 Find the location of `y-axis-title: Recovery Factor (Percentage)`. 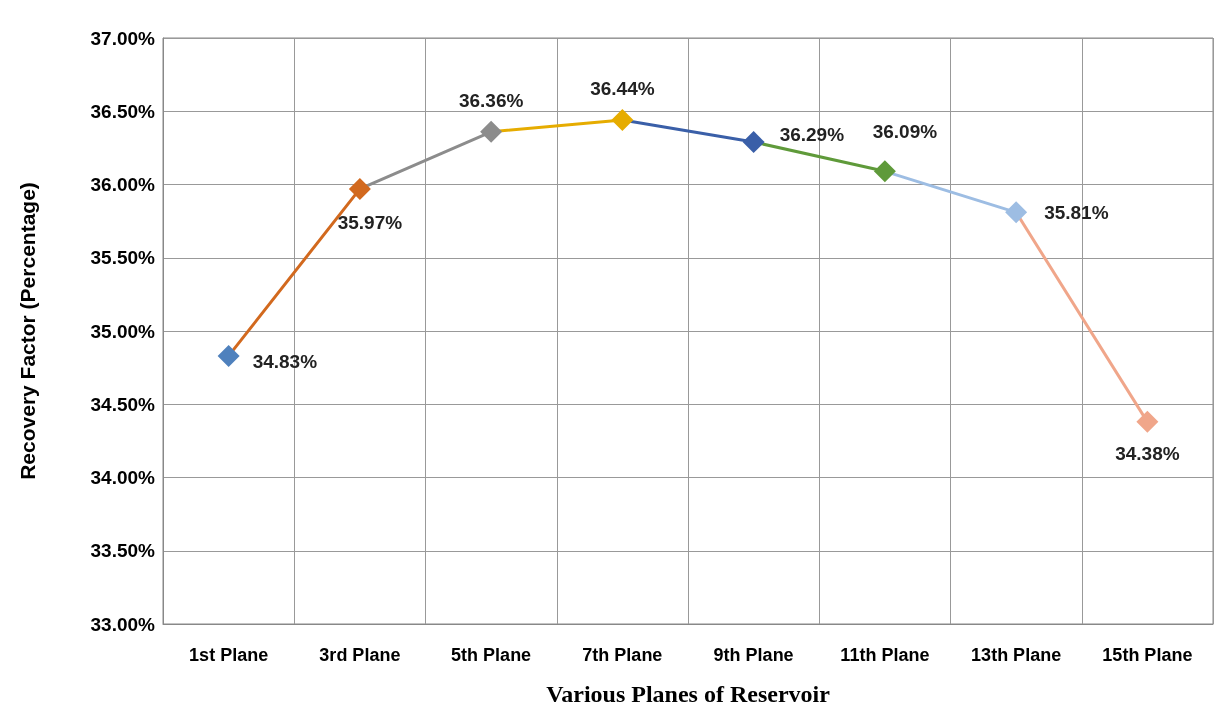

y-axis-title: Recovery Factor (Percentage) is located at coordinates (27, 331).